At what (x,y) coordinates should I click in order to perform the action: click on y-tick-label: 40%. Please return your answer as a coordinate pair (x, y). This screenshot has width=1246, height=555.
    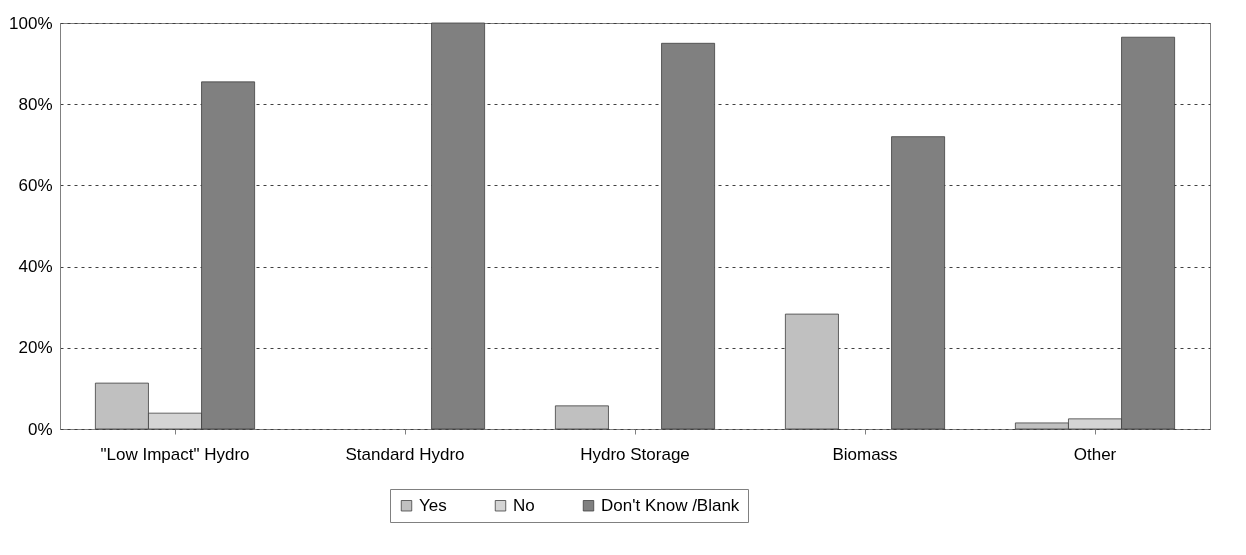
    Looking at the image, I should click on (35, 267).